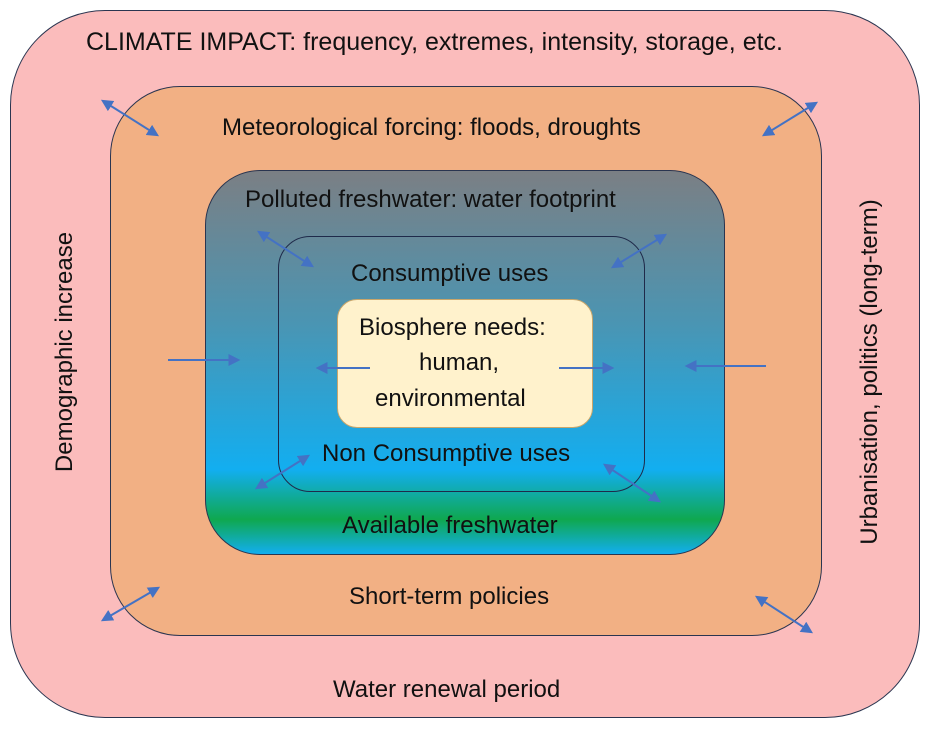 This screenshot has width=934, height=729. What do you see at coordinates (632, 483) in the screenshot?
I see `double-arrow-bottom-right-inner` at bounding box center [632, 483].